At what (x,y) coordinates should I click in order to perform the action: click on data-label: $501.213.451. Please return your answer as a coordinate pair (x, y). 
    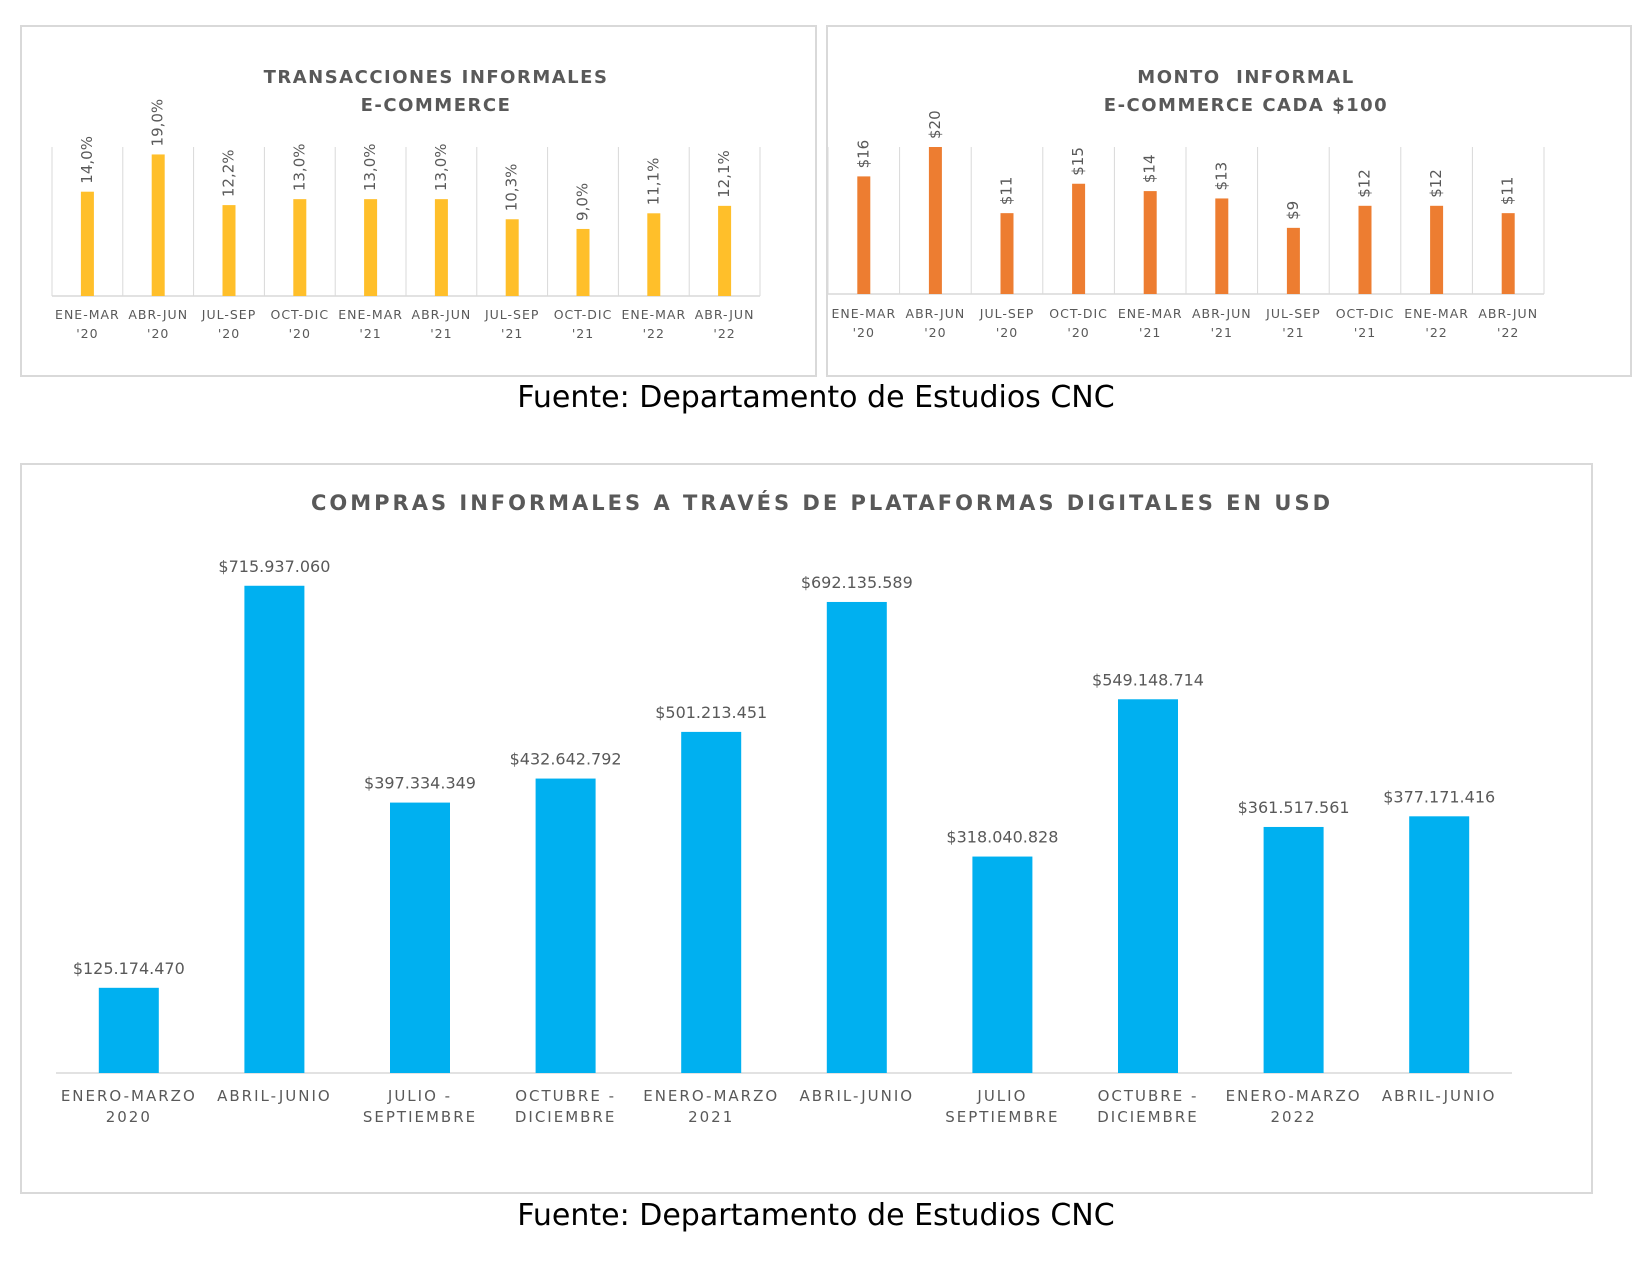
    Looking at the image, I should click on (711, 712).